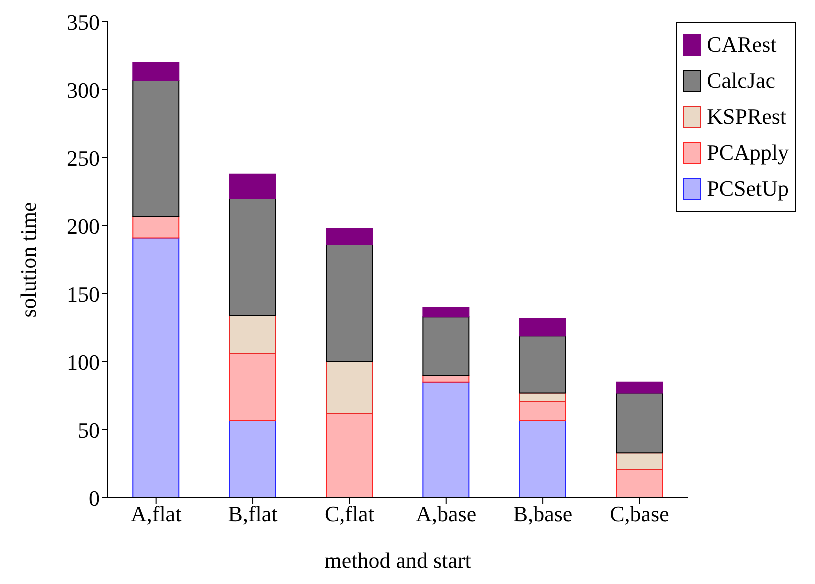  I want to click on legend-label: PCSetUp, so click(748, 189).